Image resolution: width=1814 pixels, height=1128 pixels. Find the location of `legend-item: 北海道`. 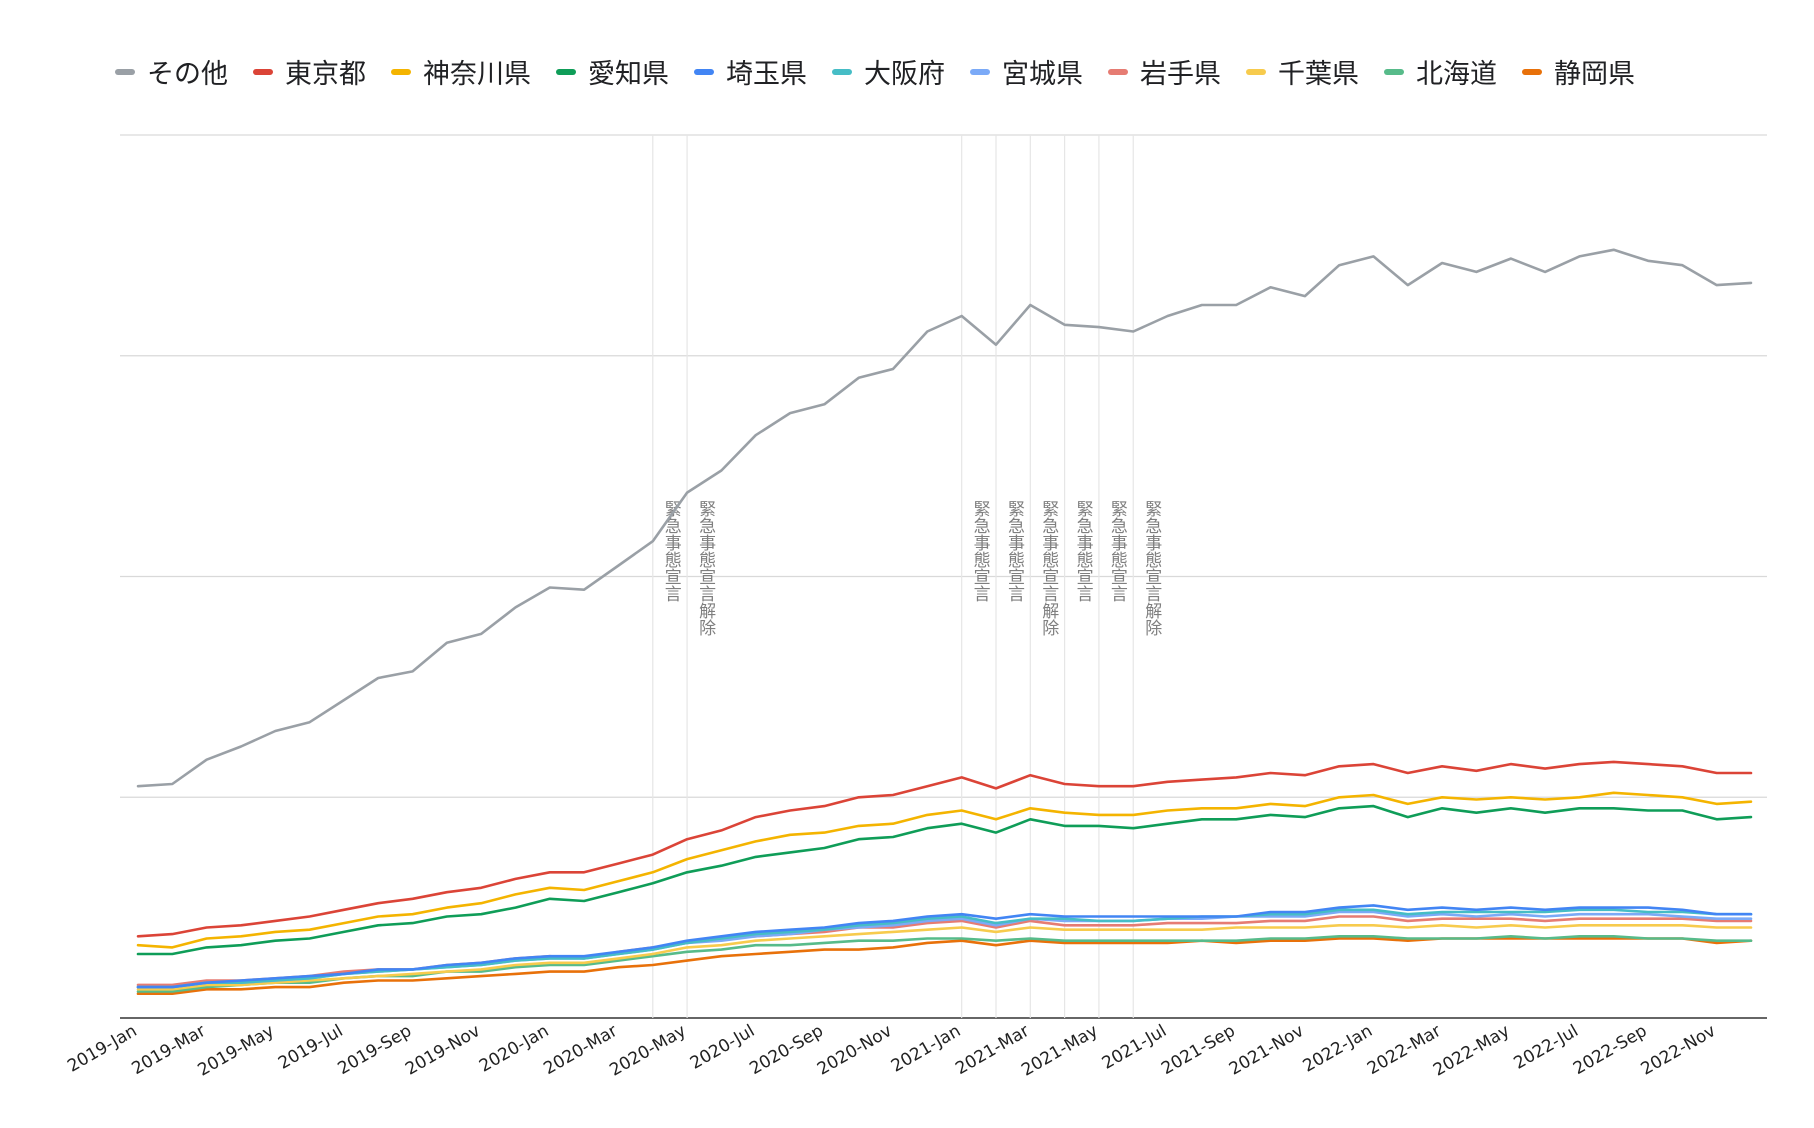

legend-item: 北海道 is located at coordinates (1440, 71).